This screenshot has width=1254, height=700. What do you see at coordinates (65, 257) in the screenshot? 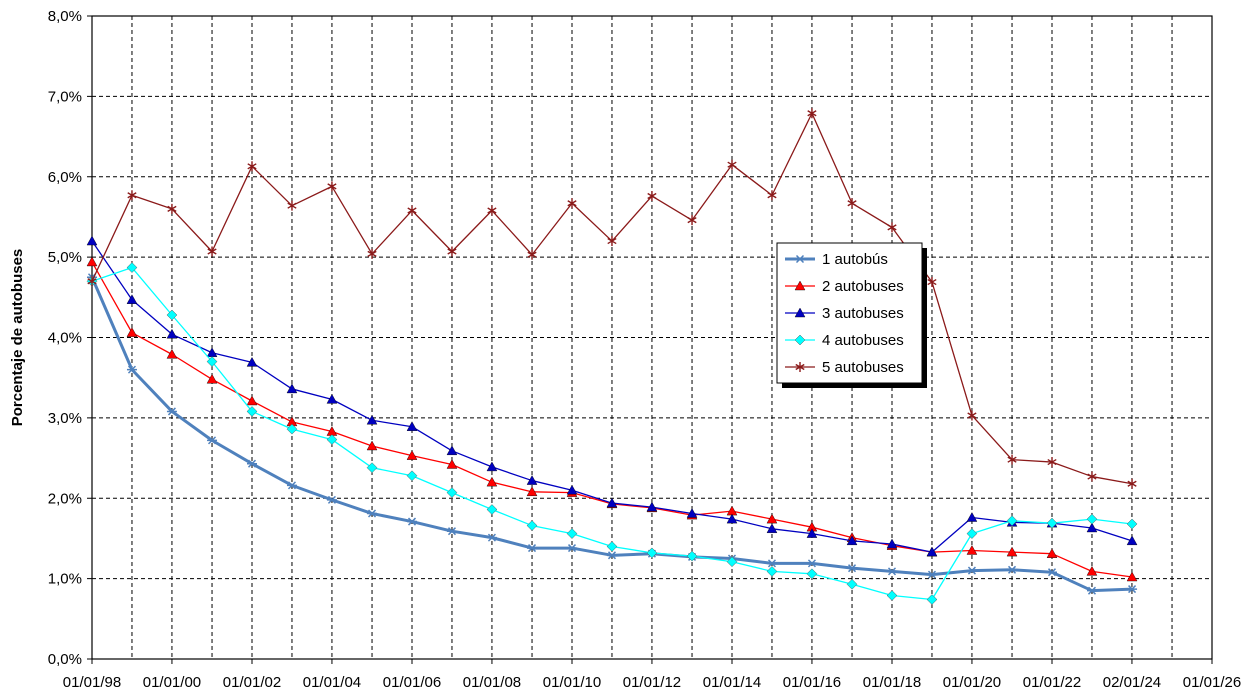
I see `y-tick-label: 5,0%` at bounding box center [65, 257].